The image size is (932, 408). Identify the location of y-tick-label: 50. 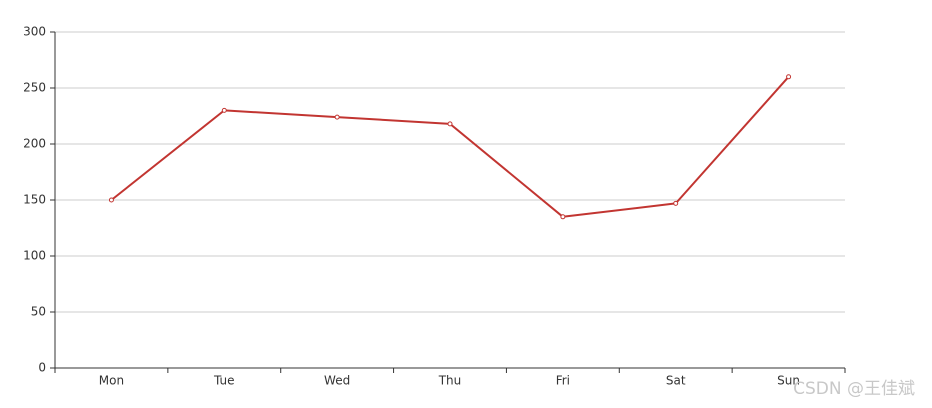
(38, 312).